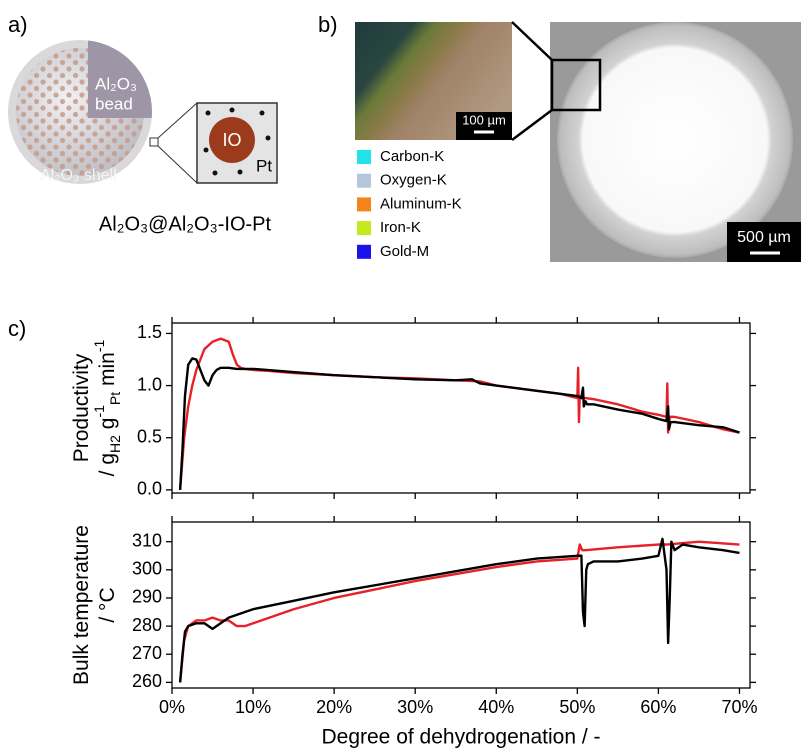 The width and height of the screenshot is (801, 755). I want to click on y-axis-label: / °C, so click(107, 604).